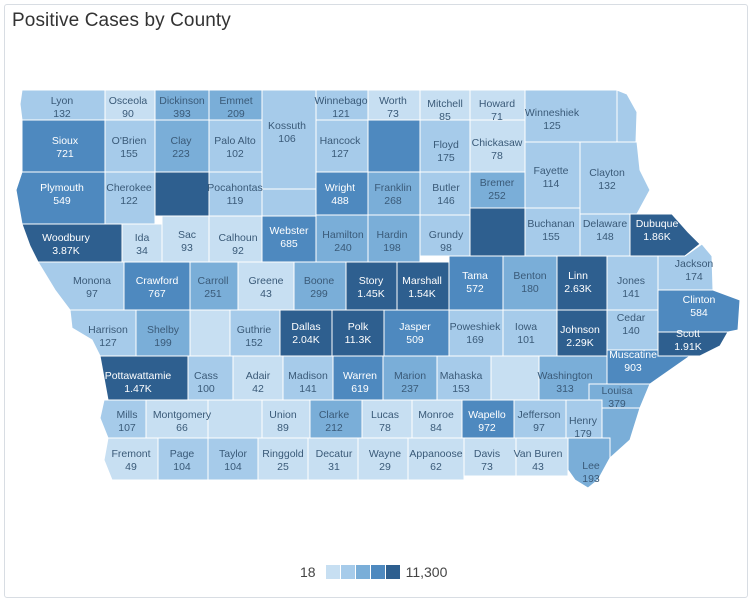 The height and width of the screenshot is (604, 754). Describe the element at coordinates (62, 201) in the screenshot. I see `county-value-label: 549` at that location.